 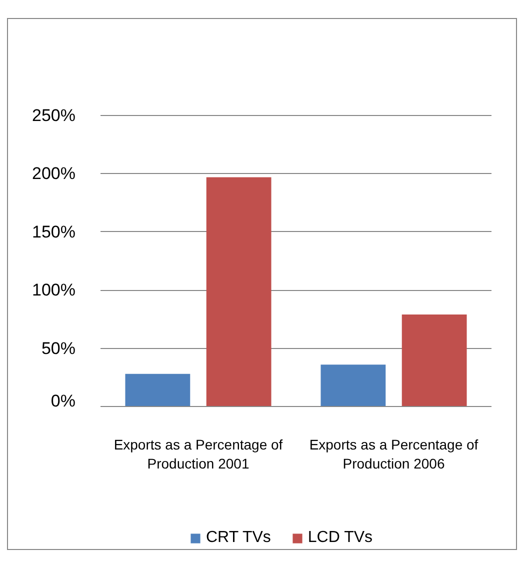 What do you see at coordinates (58, 348) in the screenshot?
I see `y-tick-label: 50%` at bounding box center [58, 348].